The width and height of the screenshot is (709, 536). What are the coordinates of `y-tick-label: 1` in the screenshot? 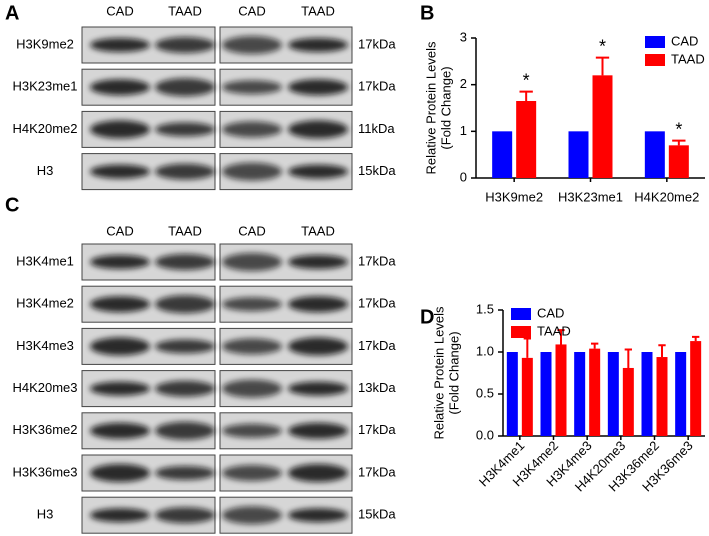 It's located at (463, 130).